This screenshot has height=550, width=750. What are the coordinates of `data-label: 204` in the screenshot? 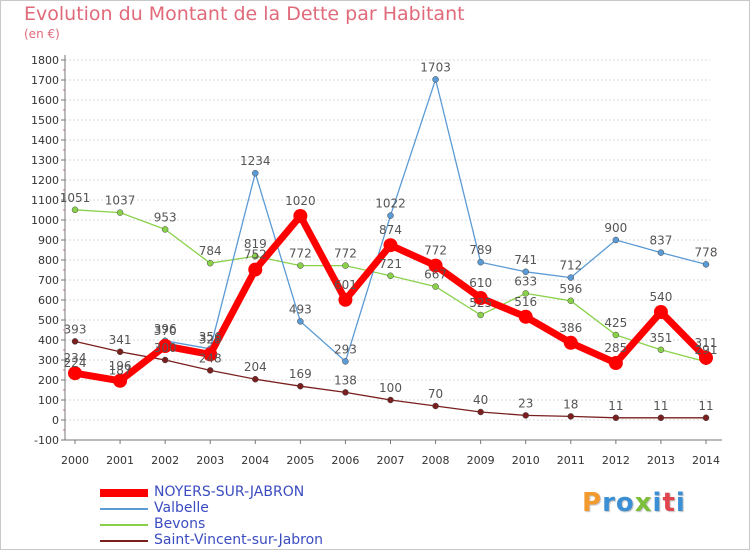 It's located at (255, 367).